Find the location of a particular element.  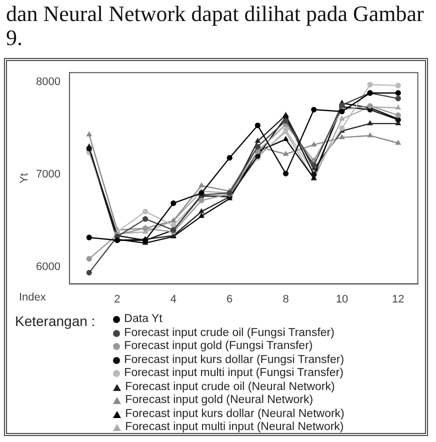

x-tick-label: 4 is located at coordinates (173, 299).